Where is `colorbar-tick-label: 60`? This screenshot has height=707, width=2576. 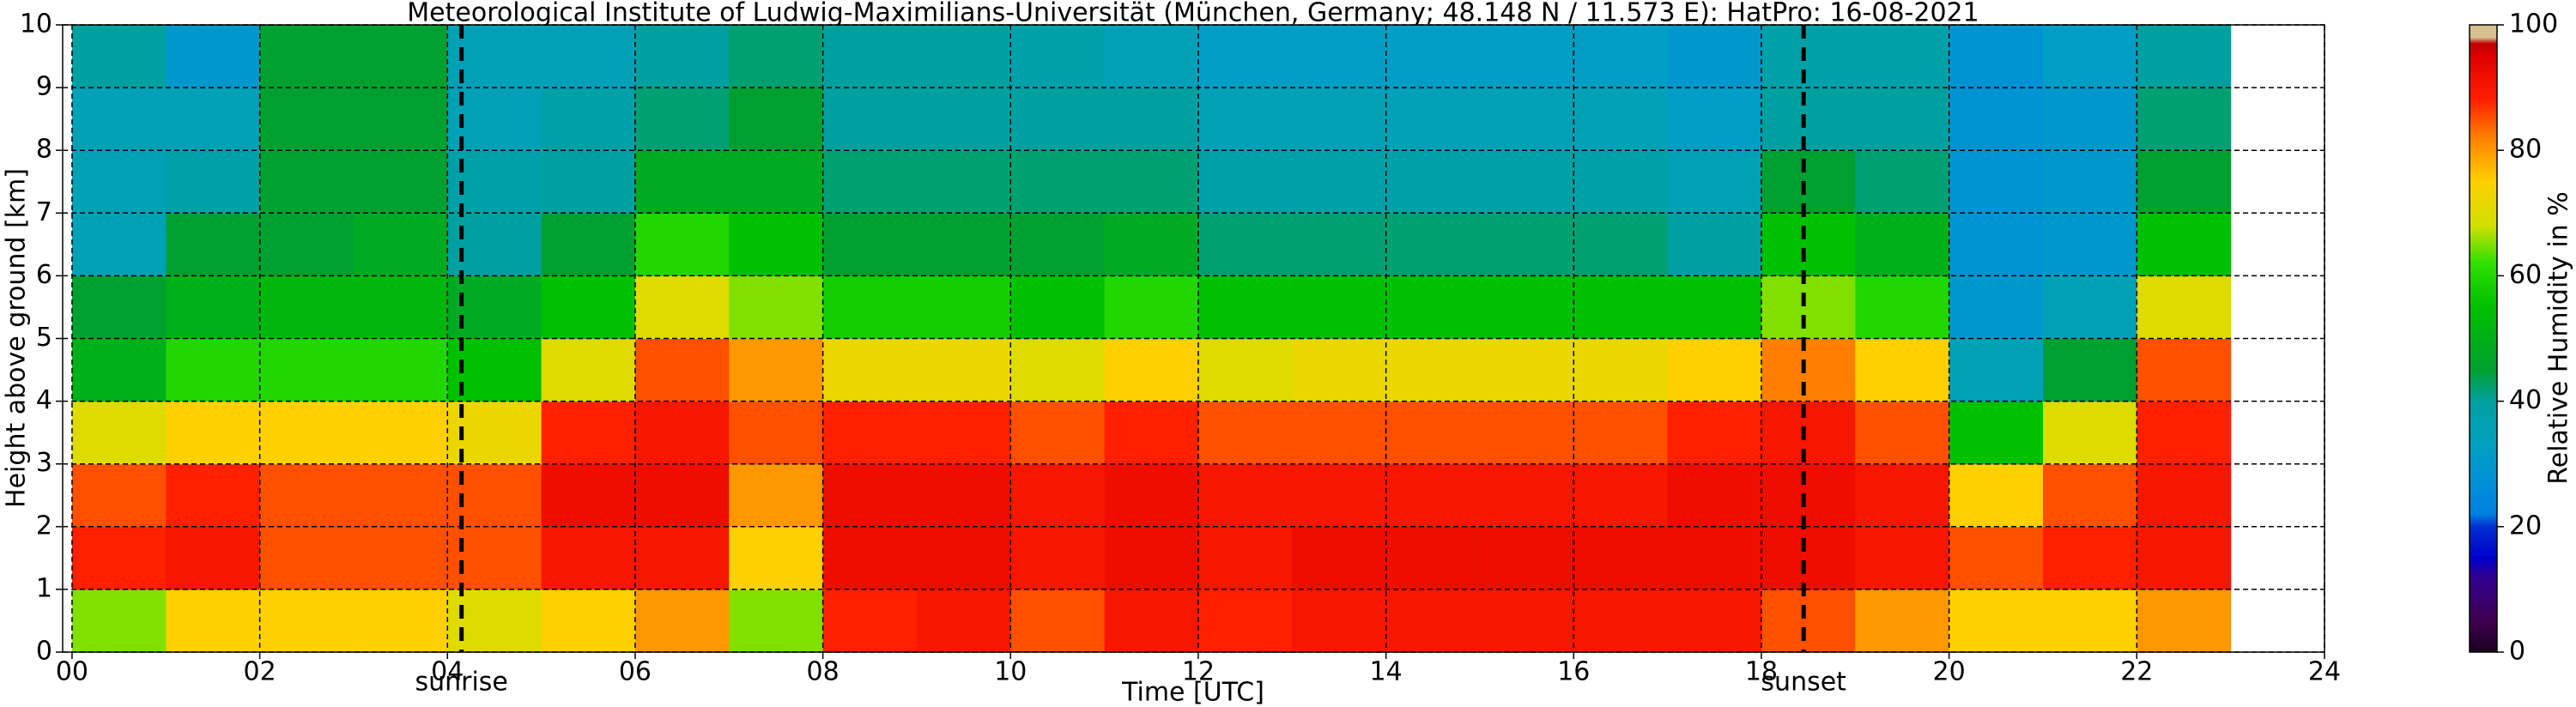
colorbar-tick-label: 60 is located at coordinates (2525, 275).